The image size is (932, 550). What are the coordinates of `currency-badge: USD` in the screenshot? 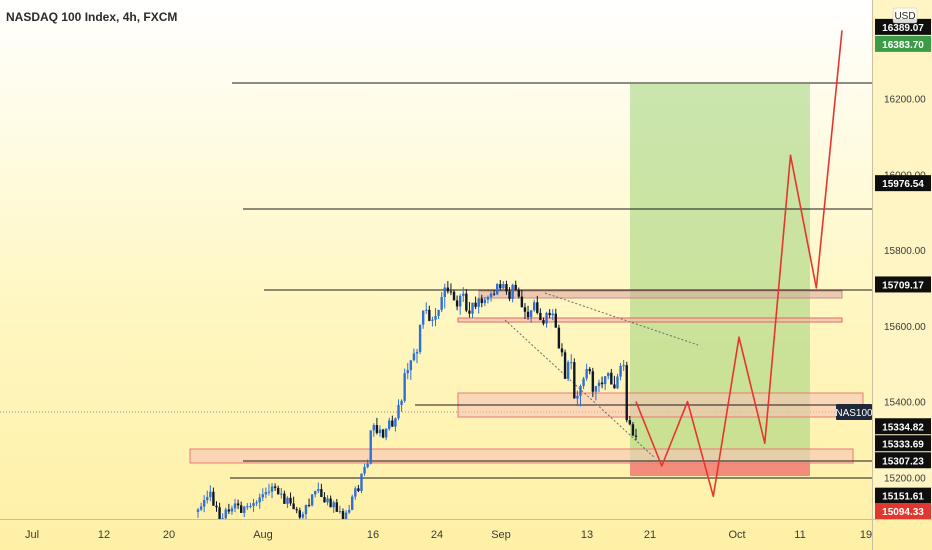 It's located at (905, 15).